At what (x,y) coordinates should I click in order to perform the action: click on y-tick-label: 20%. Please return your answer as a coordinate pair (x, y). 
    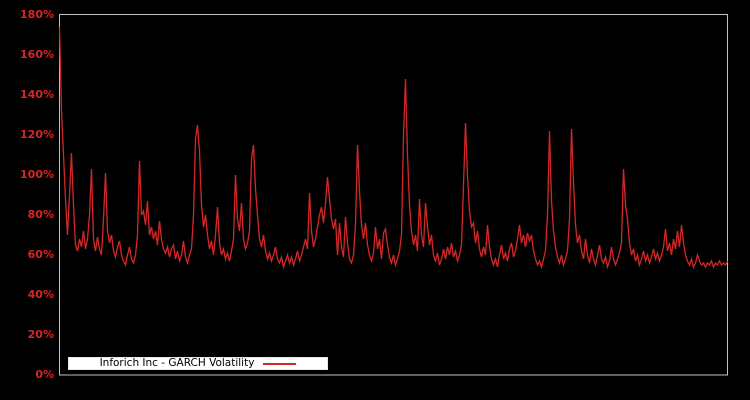
    Looking at the image, I should click on (40, 334).